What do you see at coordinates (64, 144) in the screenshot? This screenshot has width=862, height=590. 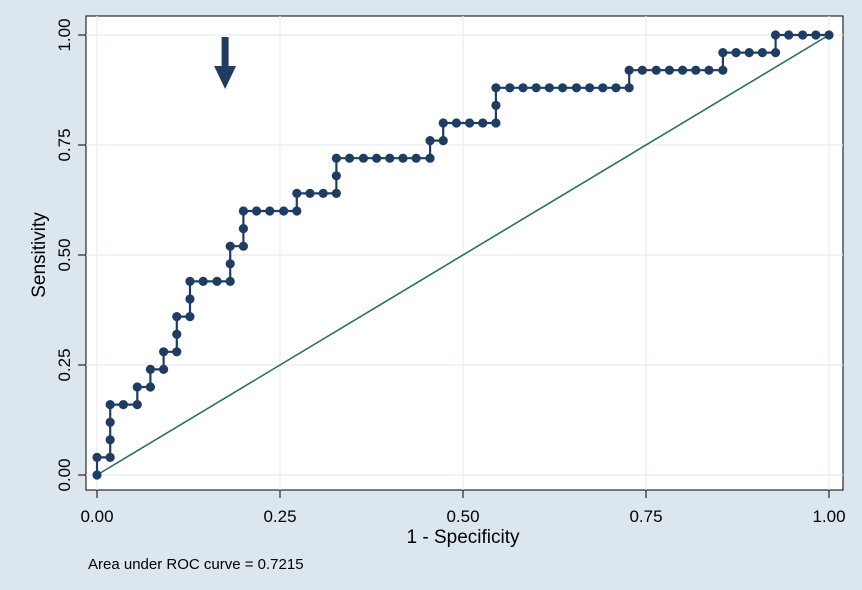 I see `y-tick-label: 0.75` at bounding box center [64, 144].